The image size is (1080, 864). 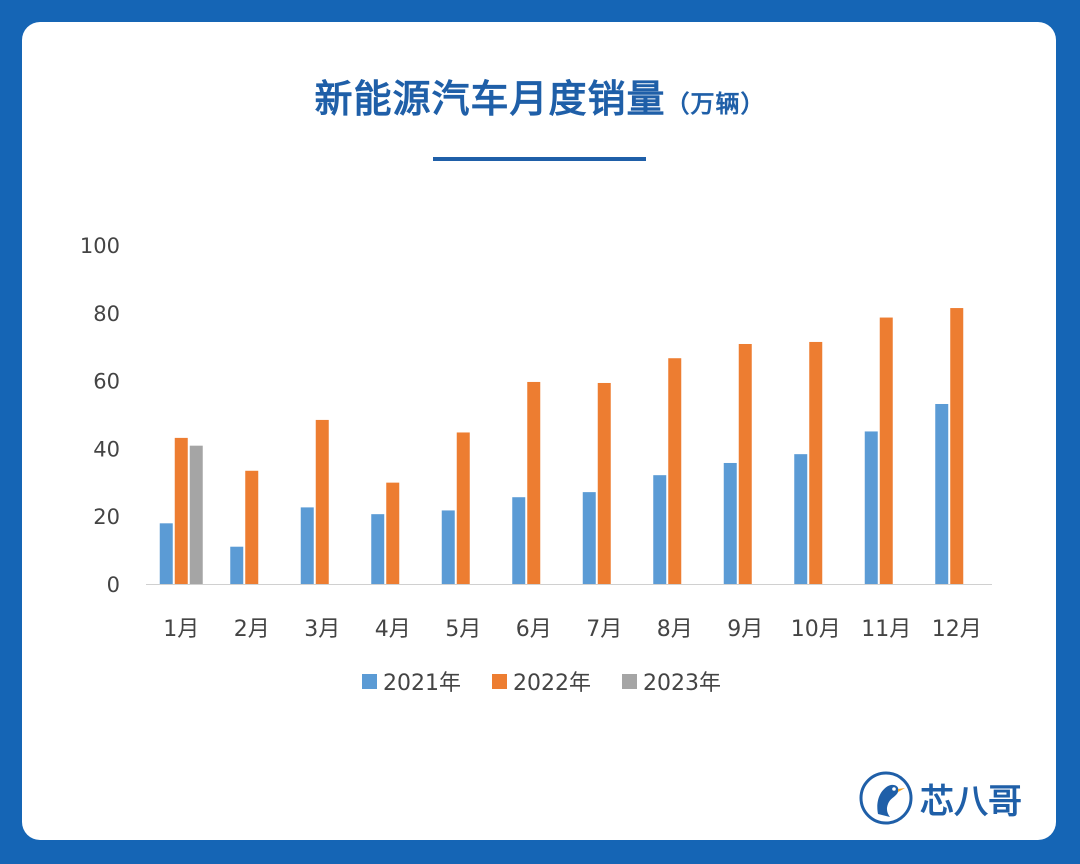 I want to click on bar-2021年-6月, so click(x=519, y=540).